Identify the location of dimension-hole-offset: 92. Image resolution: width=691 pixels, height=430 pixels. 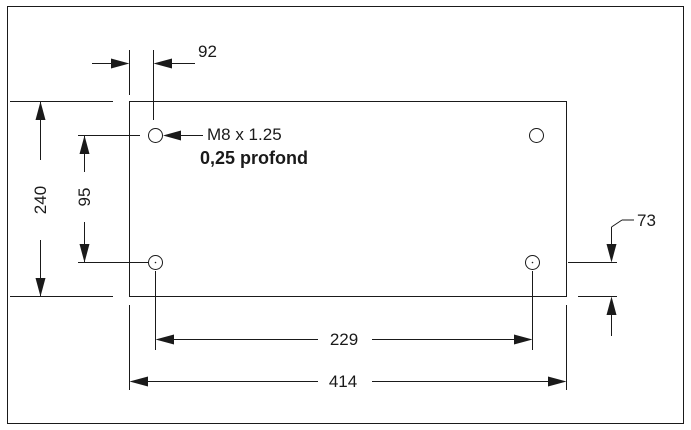
(154, 81).